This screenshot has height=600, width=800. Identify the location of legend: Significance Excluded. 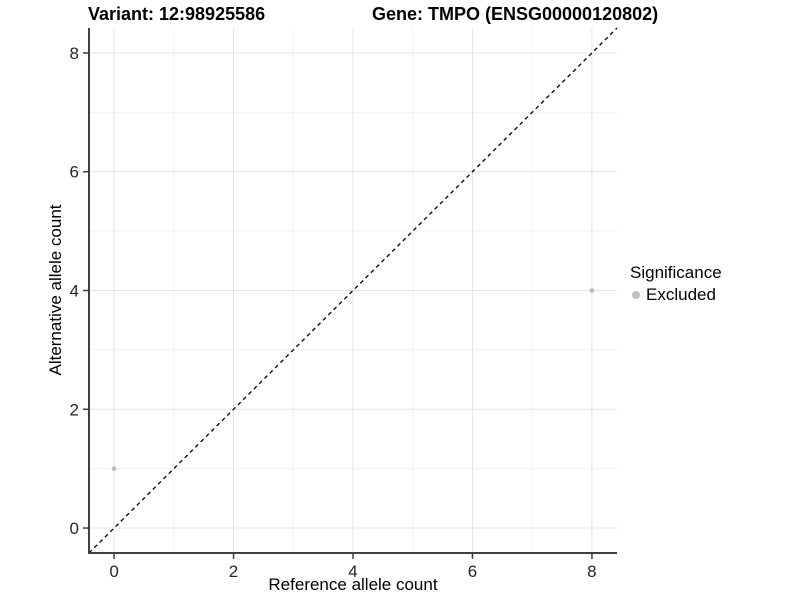
(676, 283).